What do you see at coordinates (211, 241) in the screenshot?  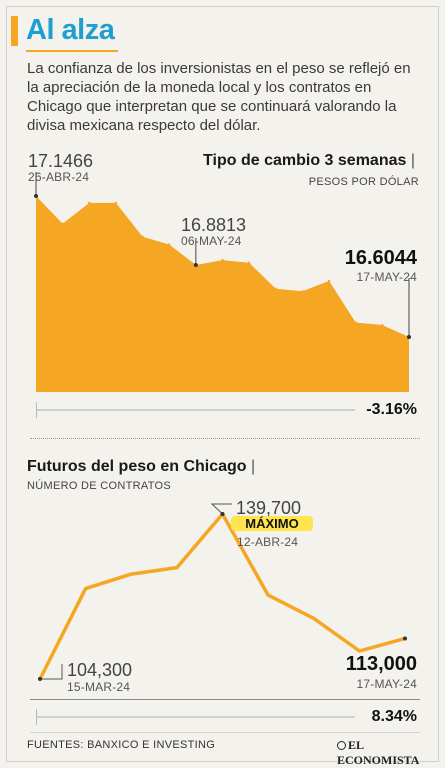 I see `exchange-mid-date: 06-MAY-24` at bounding box center [211, 241].